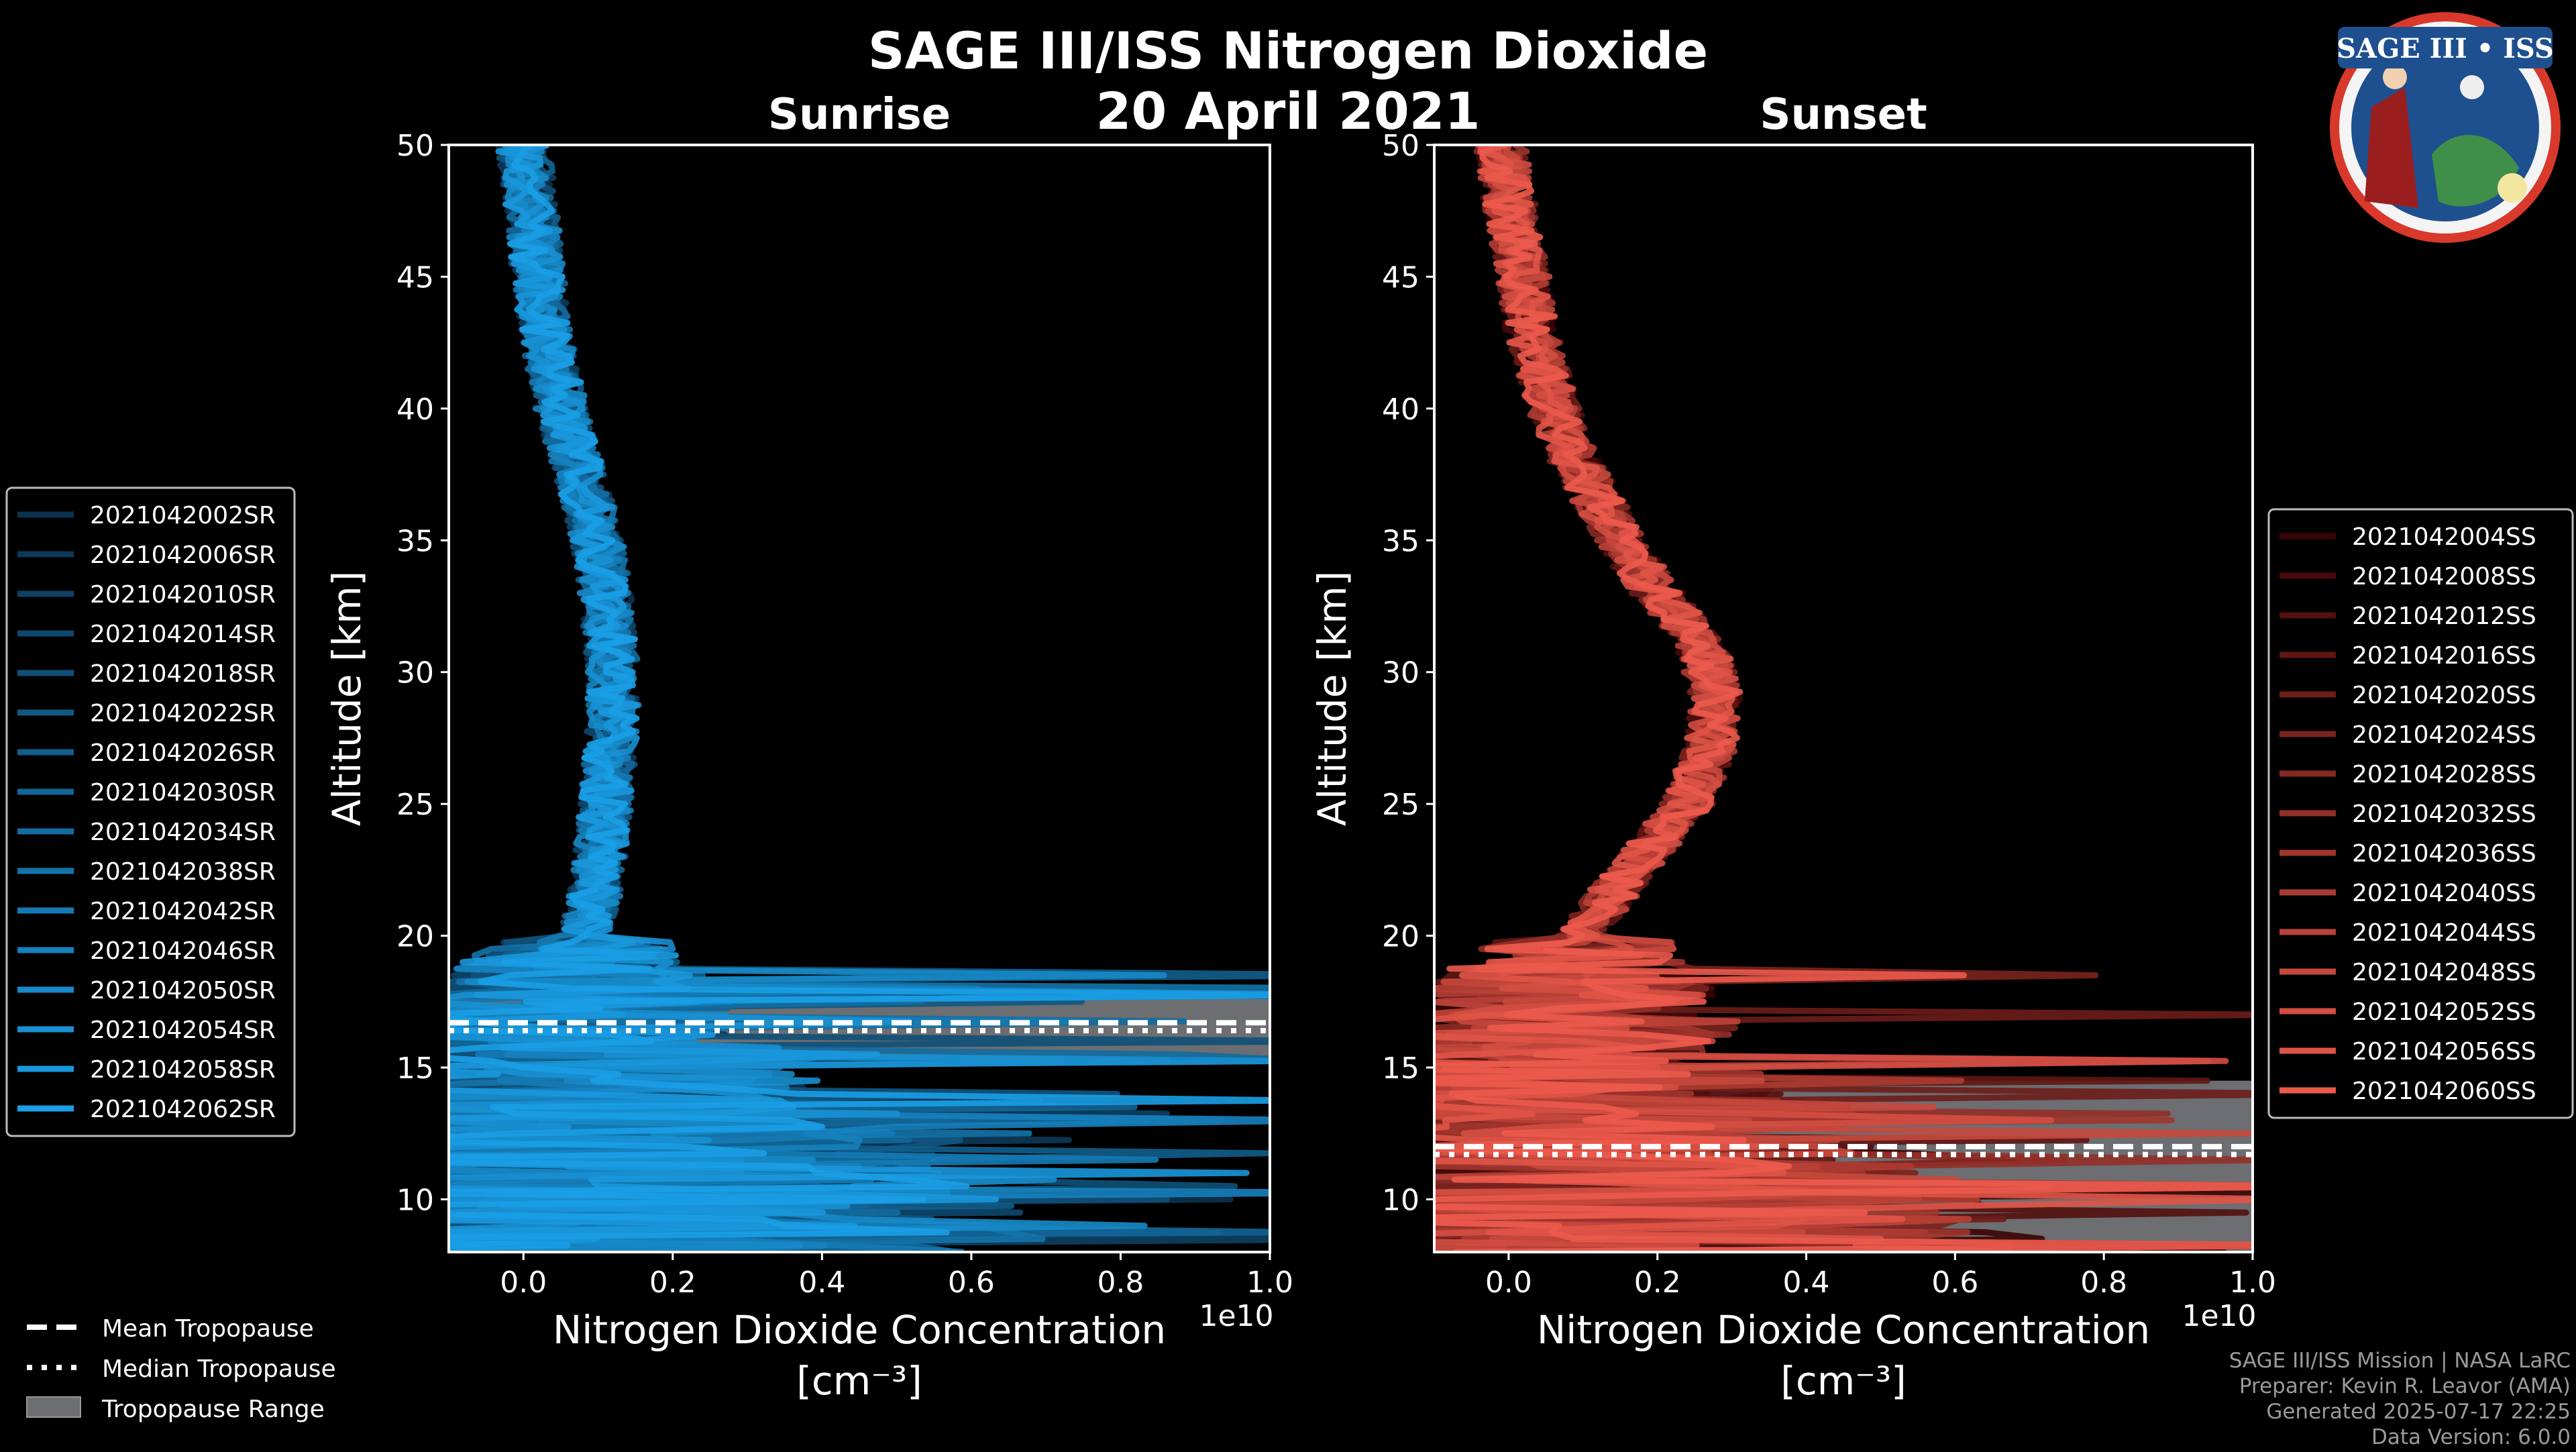 The width and height of the screenshot is (2576, 1452). Describe the element at coordinates (183, 1031) in the screenshot. I see `legend-label: 2021042054SR` at that location.